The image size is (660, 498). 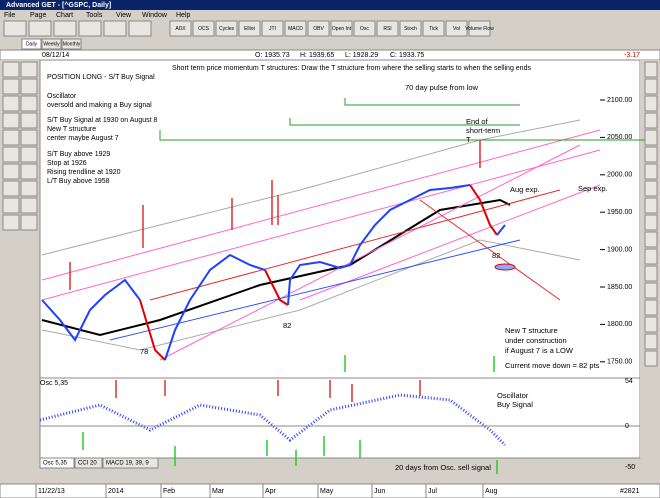 What do you see at coordinates (102, 120) in the screenshot?
I see `chart-note: S/T Buy Signal at 1930 on August 8` at bounding box center [102, 120].